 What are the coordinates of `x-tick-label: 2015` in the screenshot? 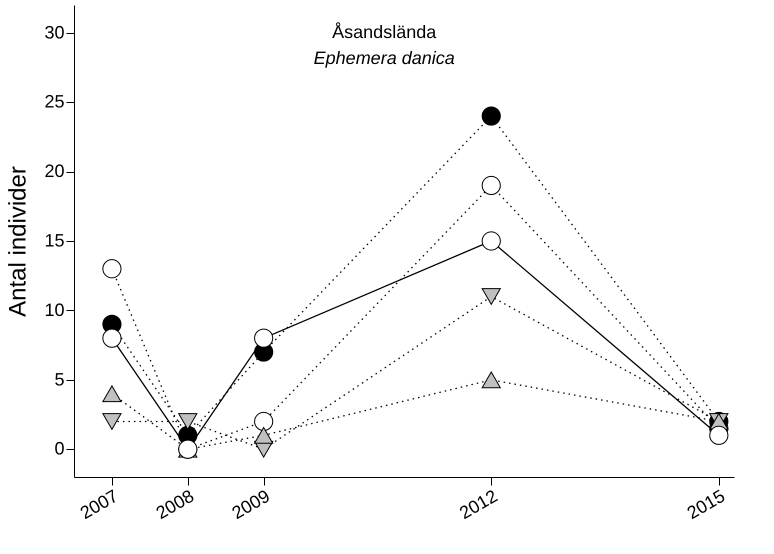 It's located at (706, 505).